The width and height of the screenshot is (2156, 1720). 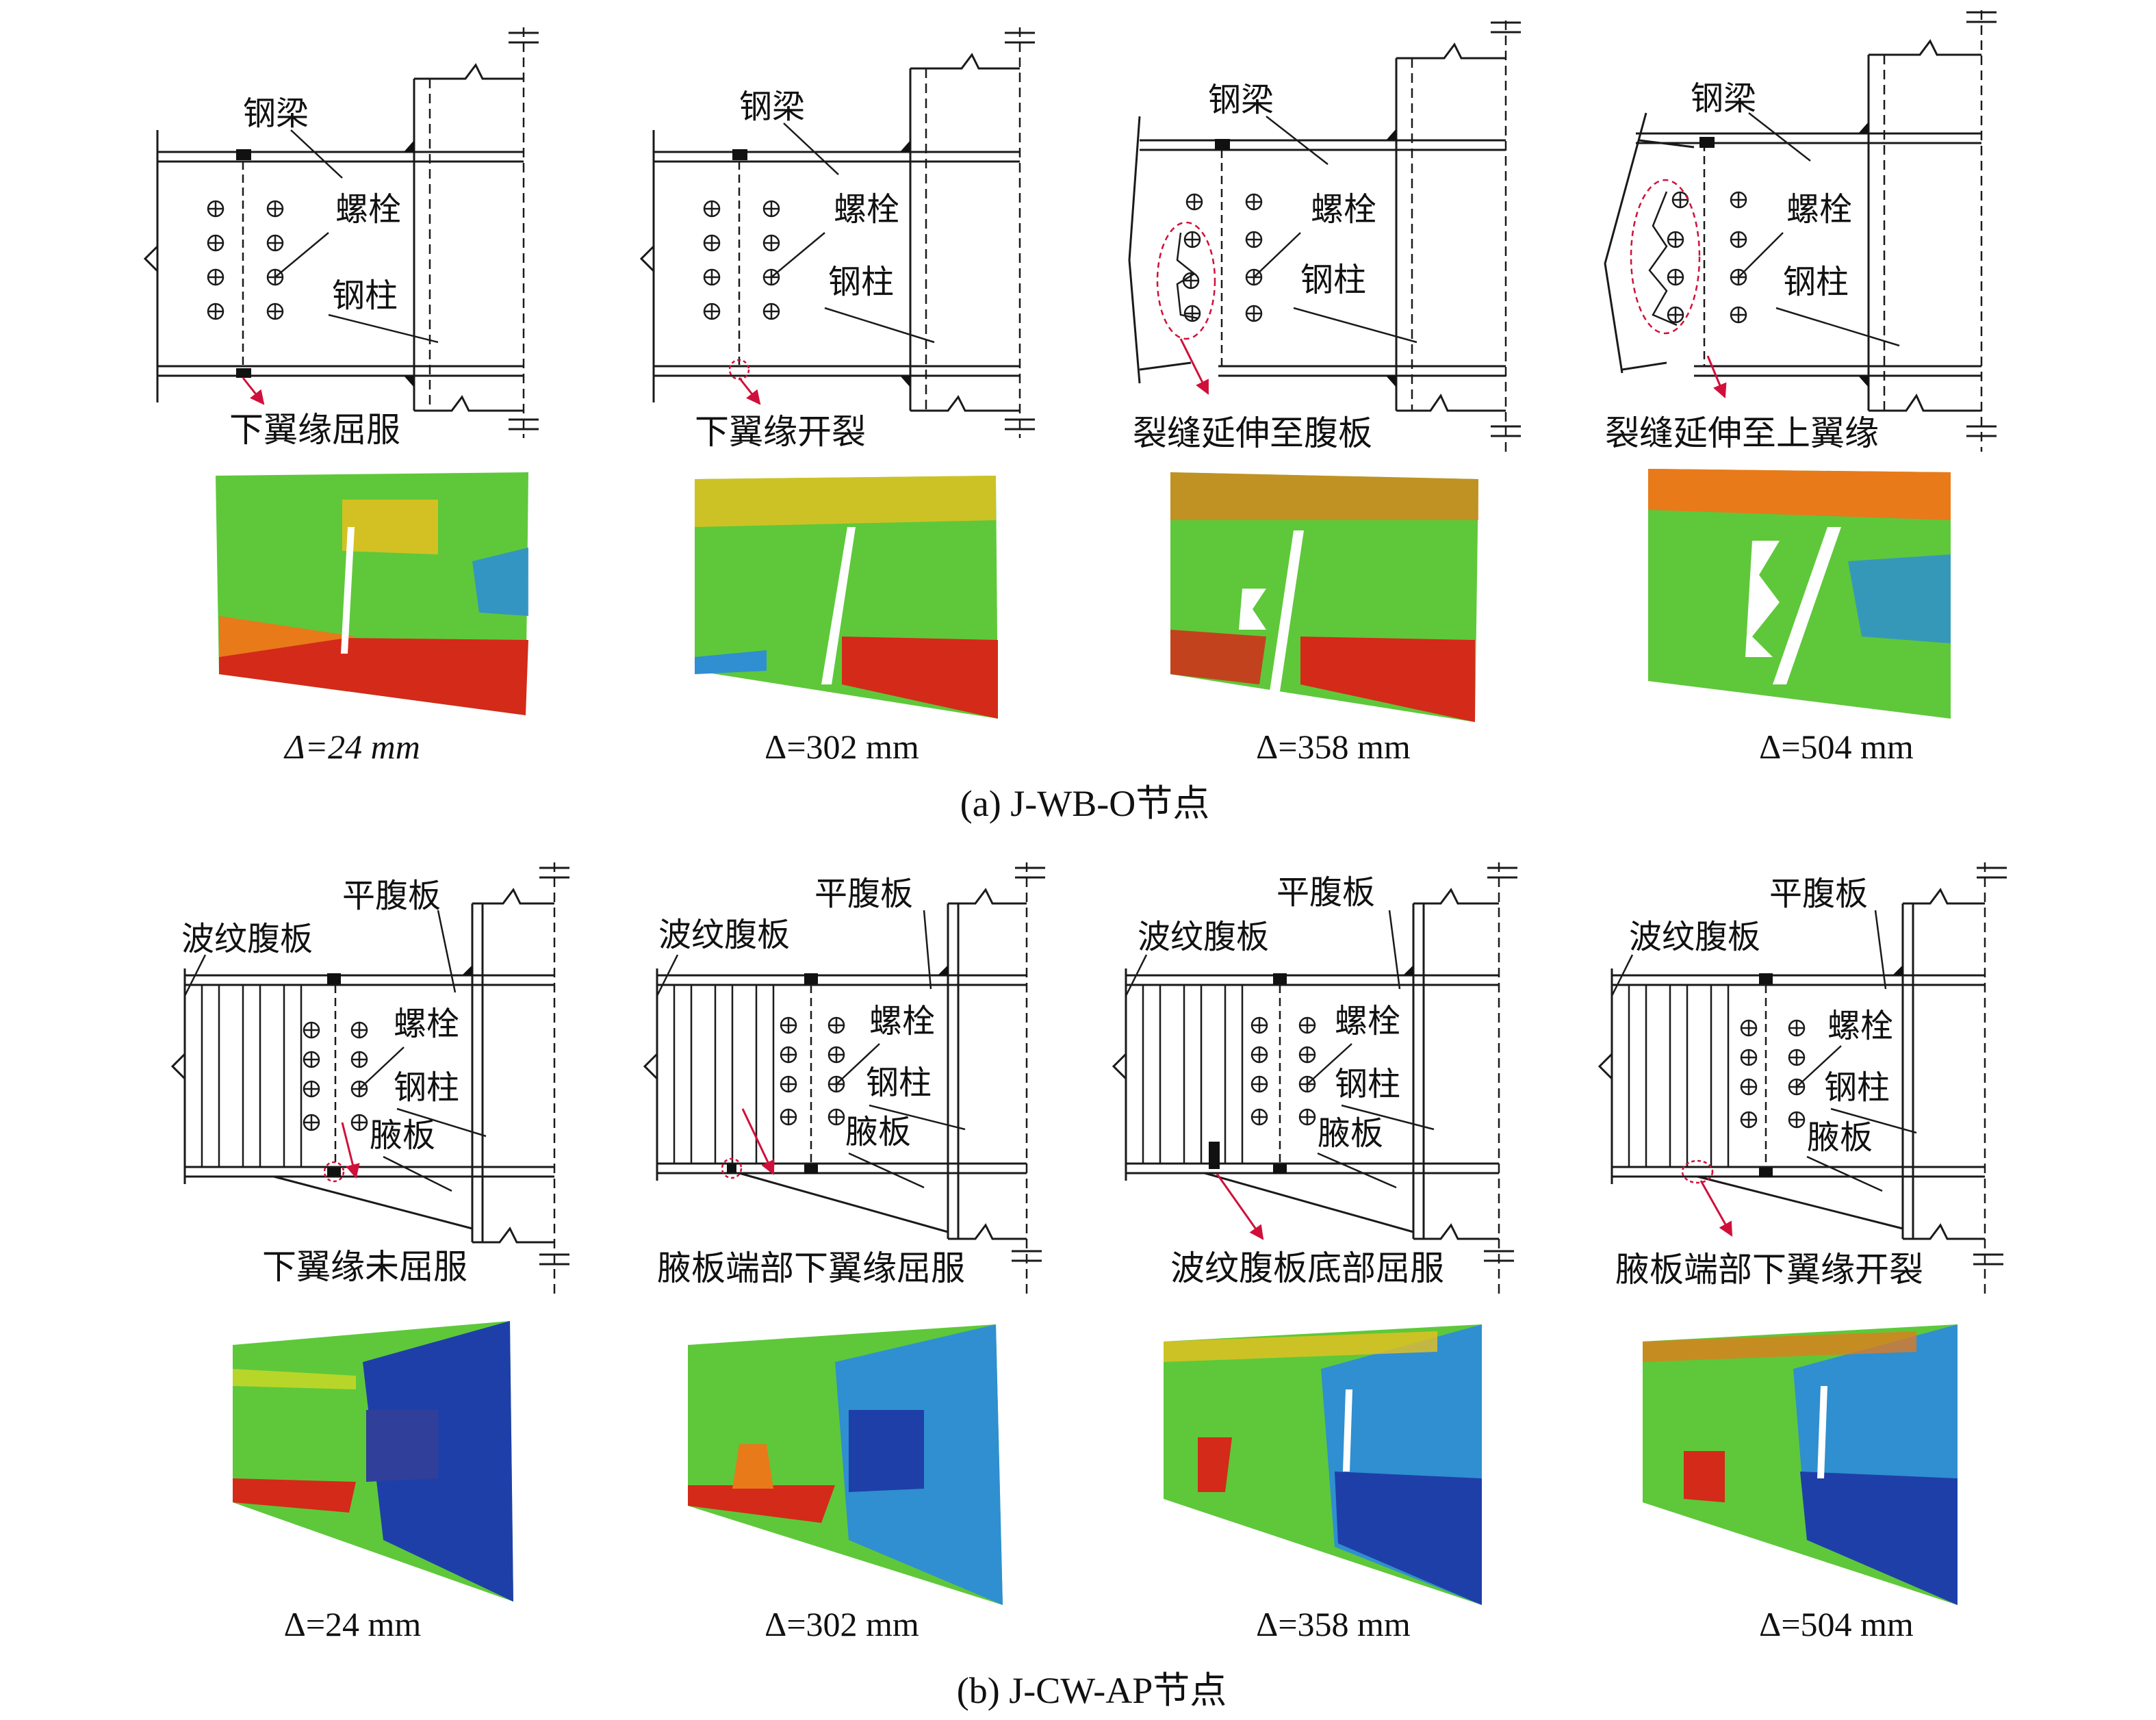 I want to click on contour-a1, so click(x=372, y=593).